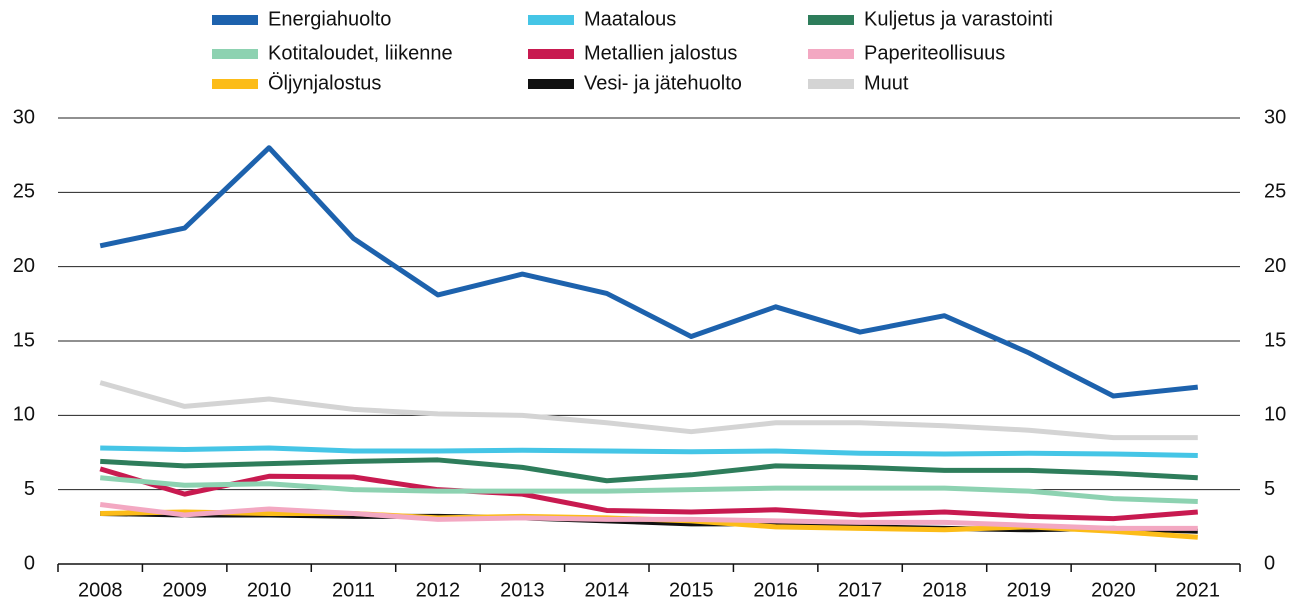 This screenshot has height=603, width=1304. Describe the element at coordinates (663, 83) in the screenshot. I see `legend-label: Vesi- ja jätehuolto` at that location.